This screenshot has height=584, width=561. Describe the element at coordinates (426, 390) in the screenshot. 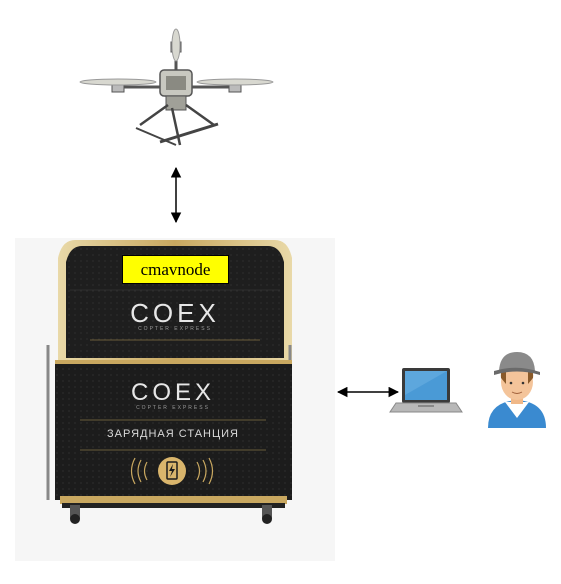

I see `laptop-icon` at that location.